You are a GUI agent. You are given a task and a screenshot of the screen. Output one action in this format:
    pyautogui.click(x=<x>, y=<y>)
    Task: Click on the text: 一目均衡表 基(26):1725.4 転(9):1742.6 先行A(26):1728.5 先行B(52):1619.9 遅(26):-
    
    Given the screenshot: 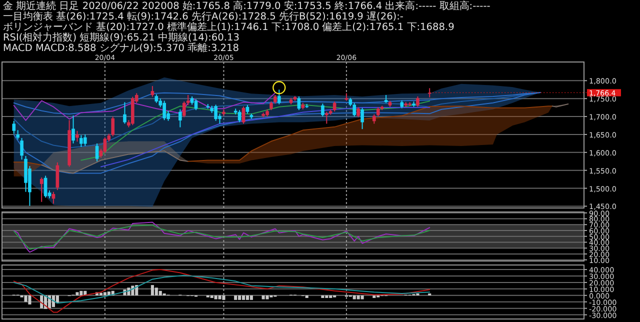 What is the action you would take?
    pyautogui.click(x=203, y=16)
    